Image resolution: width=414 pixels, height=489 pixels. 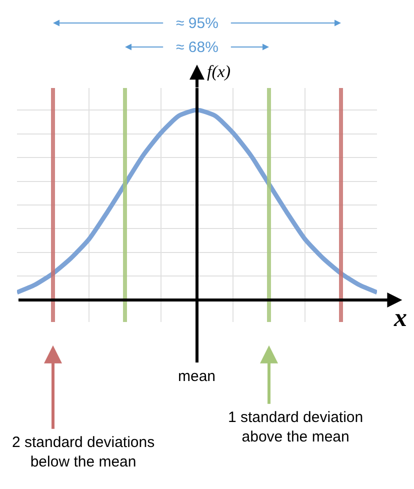 What do you see at coordinates (219, 71) in the screenshot?
I see `y-axis-title: f(x)` at bounding box center [219, 71].